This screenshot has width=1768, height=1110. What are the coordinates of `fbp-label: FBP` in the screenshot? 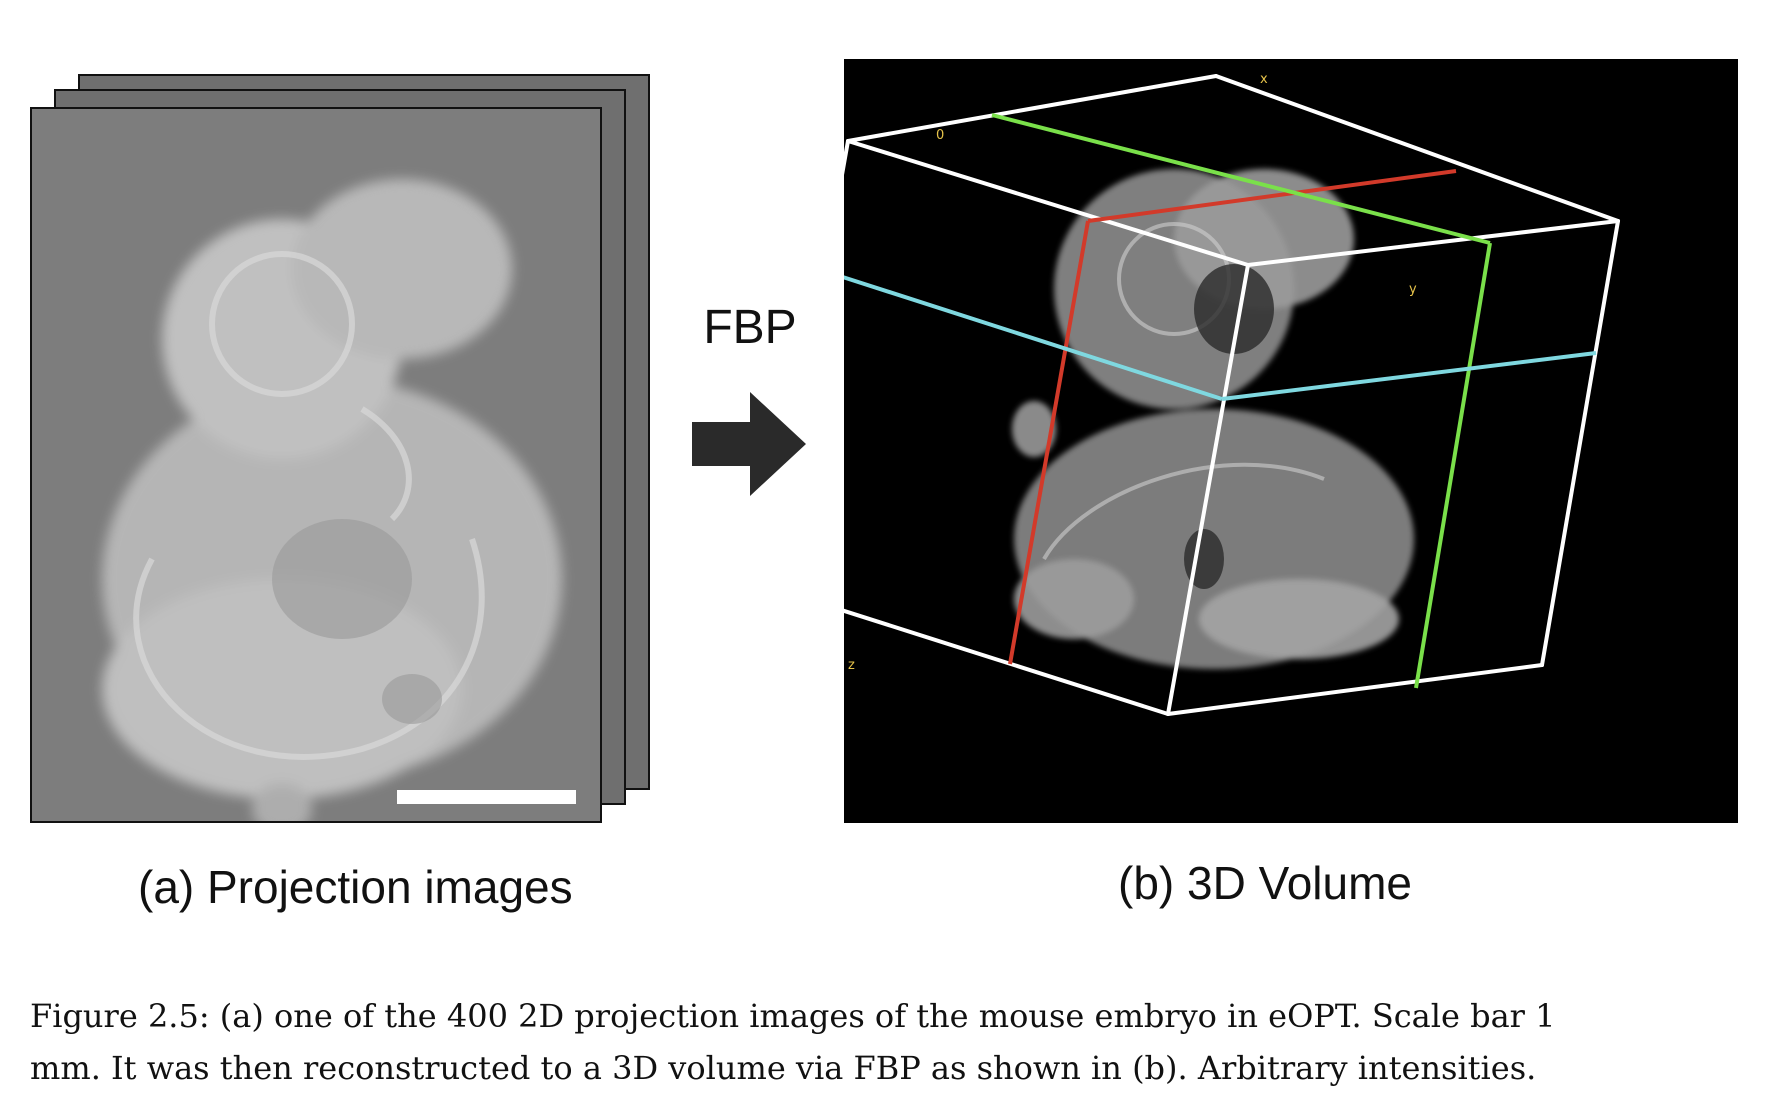 It's located at (750, 327).